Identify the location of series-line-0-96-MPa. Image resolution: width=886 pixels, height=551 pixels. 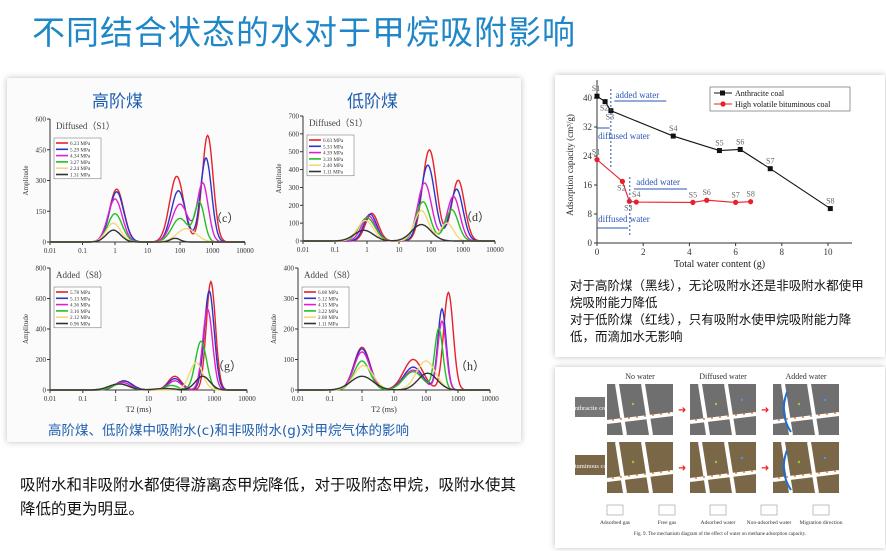
(148, 383).